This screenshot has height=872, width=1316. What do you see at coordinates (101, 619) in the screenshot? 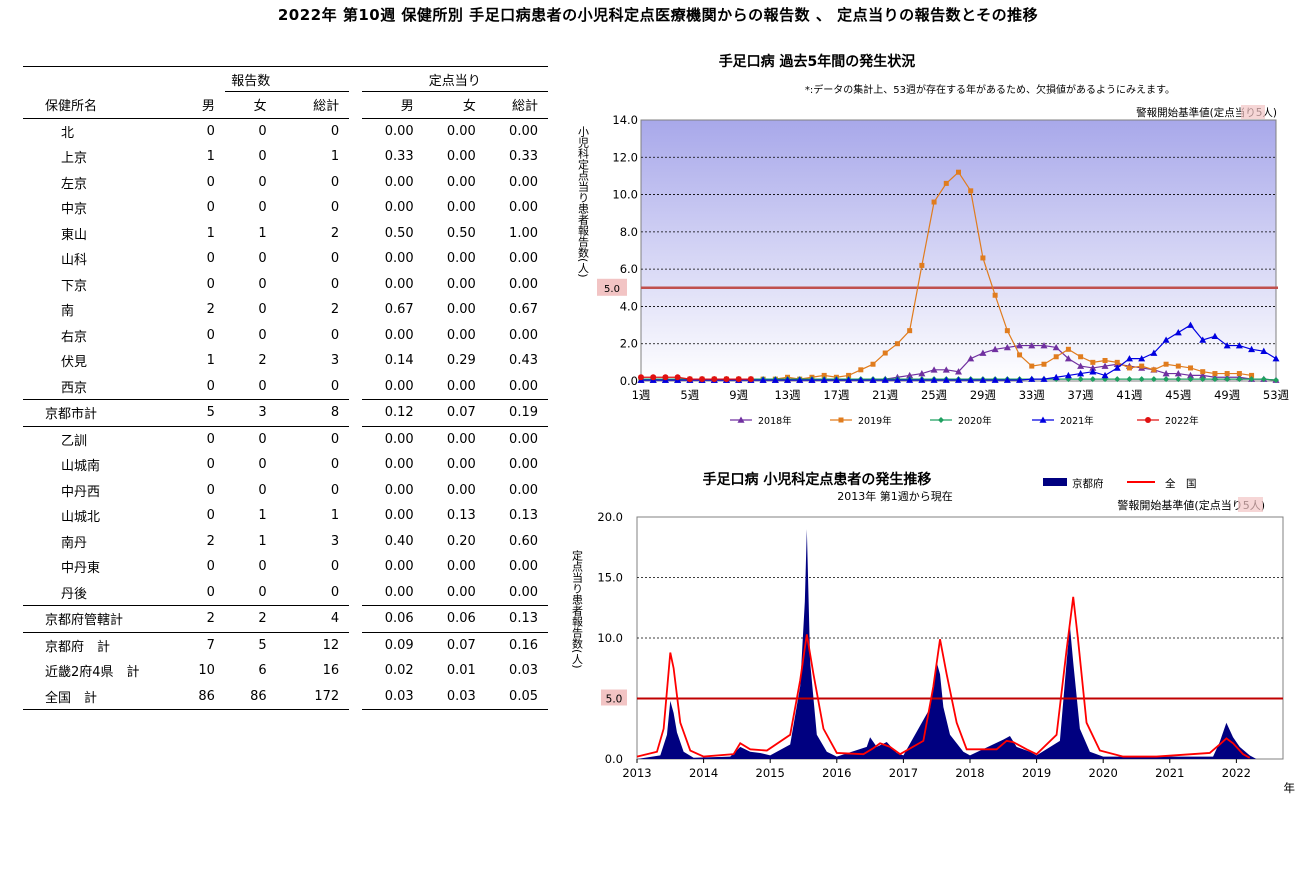
I see `row-name: 京都府管轄計` at bounding box center [101, 619].